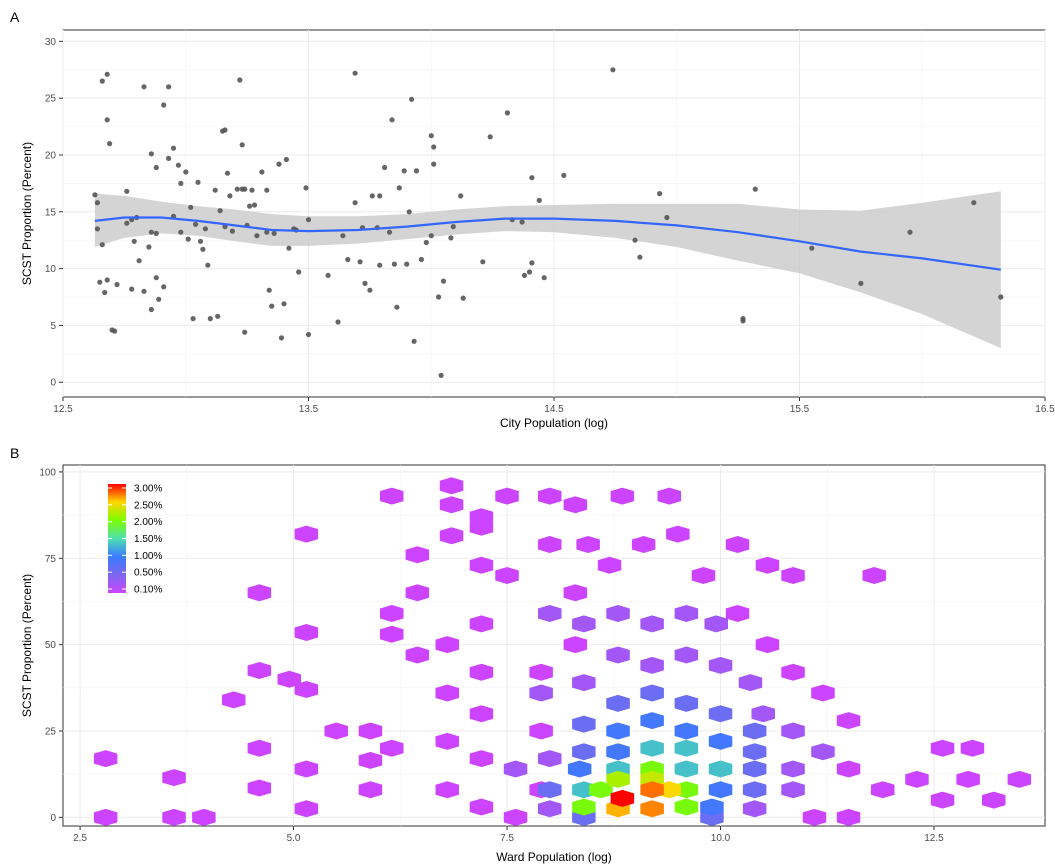  What do you see at coordinates (309, 409) in the screenshot?
I see `panel-a-x-tick-label: 13.5` at bounding box center [309, 409].